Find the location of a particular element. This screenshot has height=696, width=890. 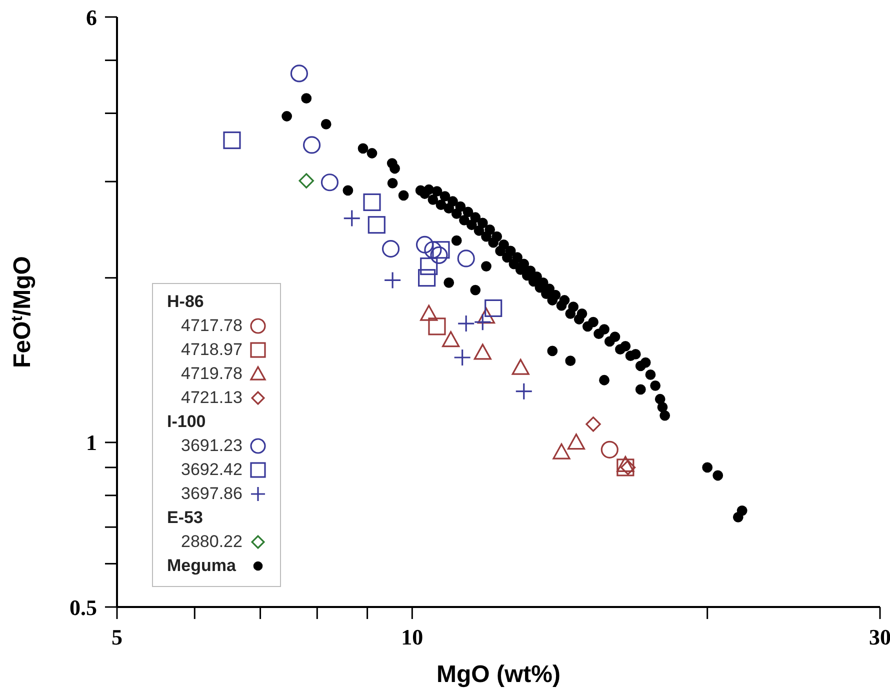

x-tick-label: 10 is located at coordinates (412, 637).